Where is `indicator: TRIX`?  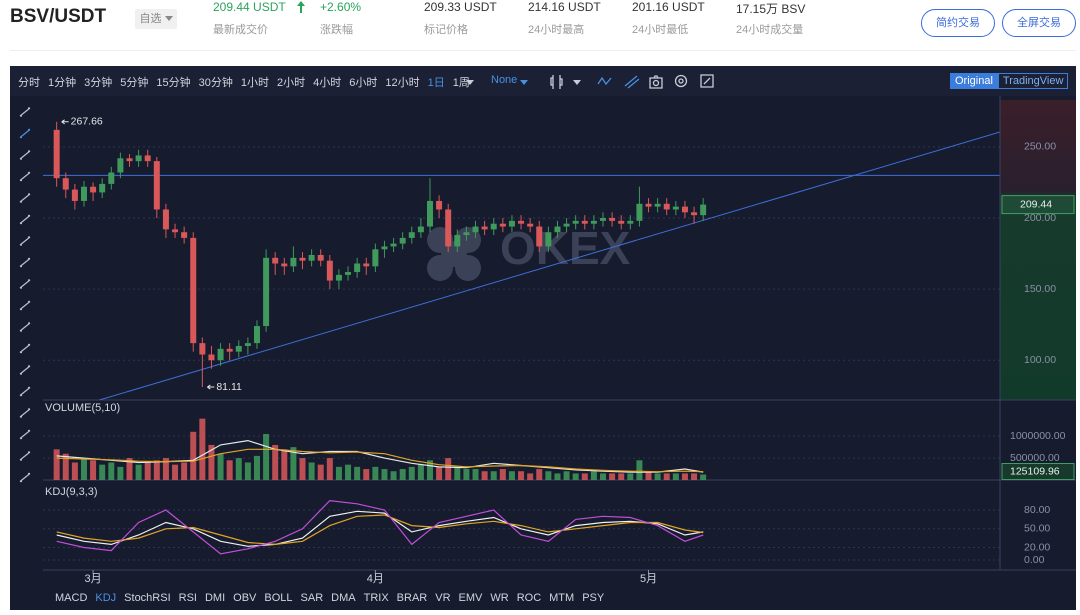 indicator: TRIX is located at coordinates (376, 598).